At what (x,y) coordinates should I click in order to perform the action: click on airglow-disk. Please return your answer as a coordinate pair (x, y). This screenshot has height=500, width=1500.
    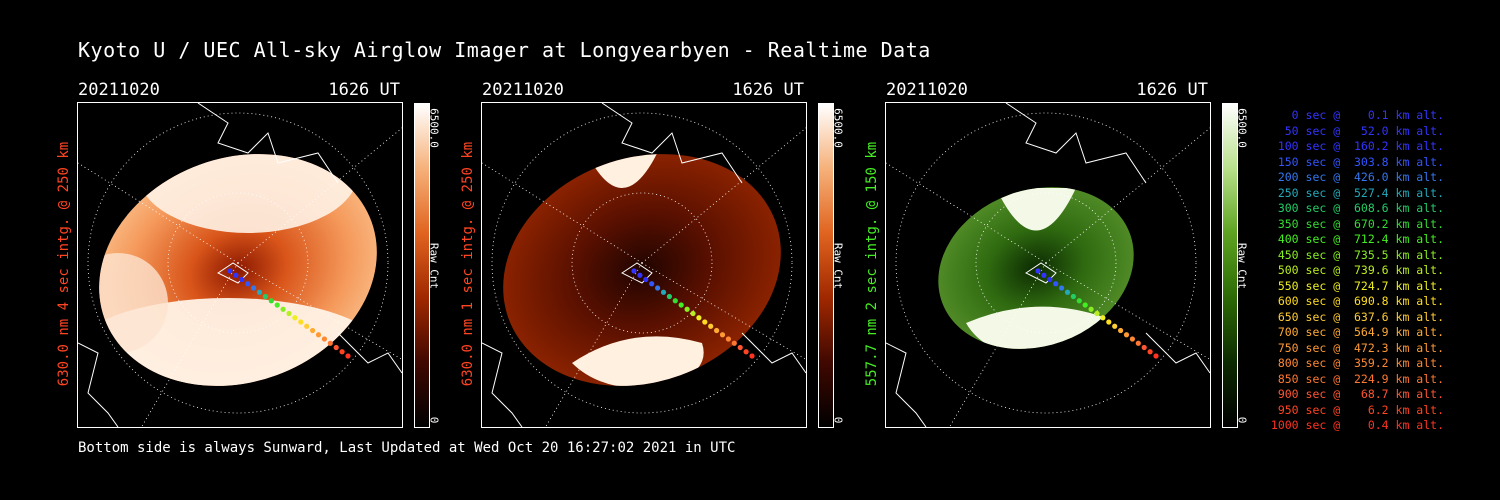
    Looking at the image, I should click on (1036, 268).